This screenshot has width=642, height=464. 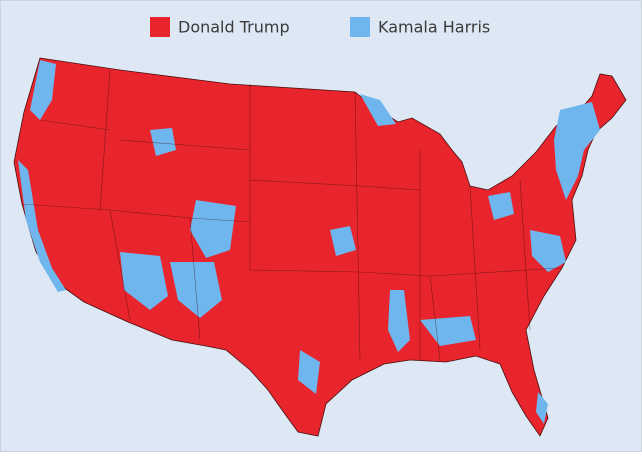 What do you see at coordinates (434, 27) in the screenshot?
I see `legend-label: Kamala Harris` at bounding box center [434, 27].